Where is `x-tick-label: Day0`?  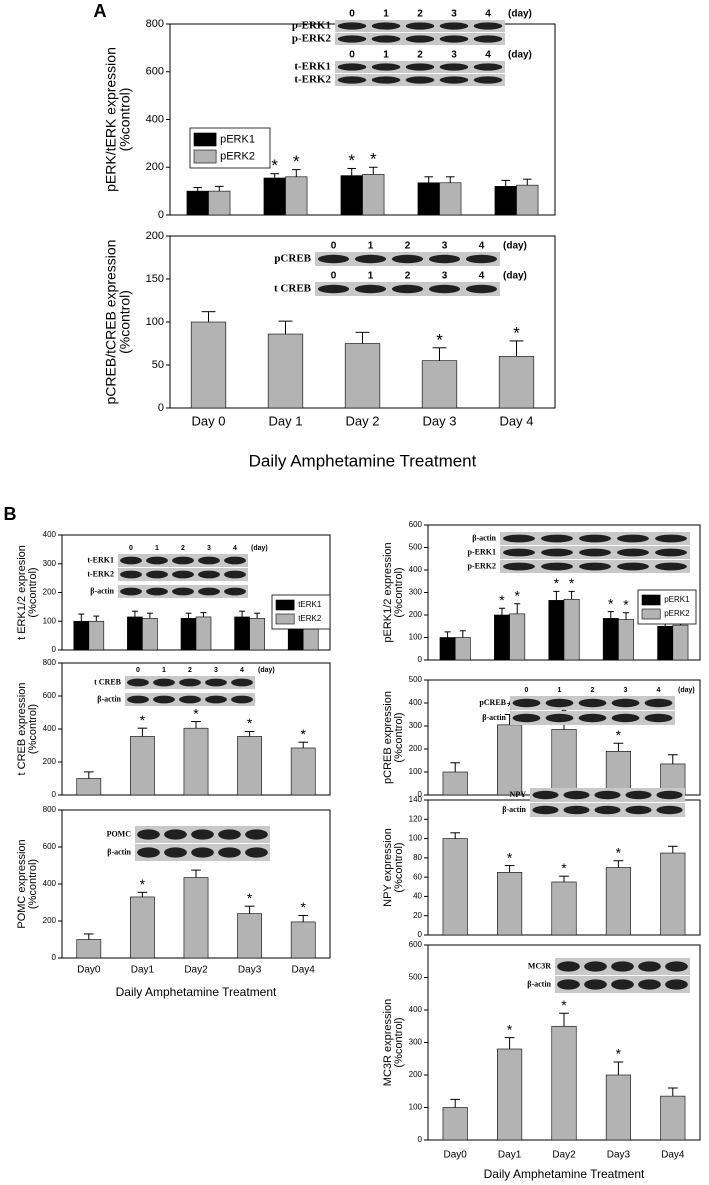 x-tick-label: Day0 is located at coordinates (89, 970).